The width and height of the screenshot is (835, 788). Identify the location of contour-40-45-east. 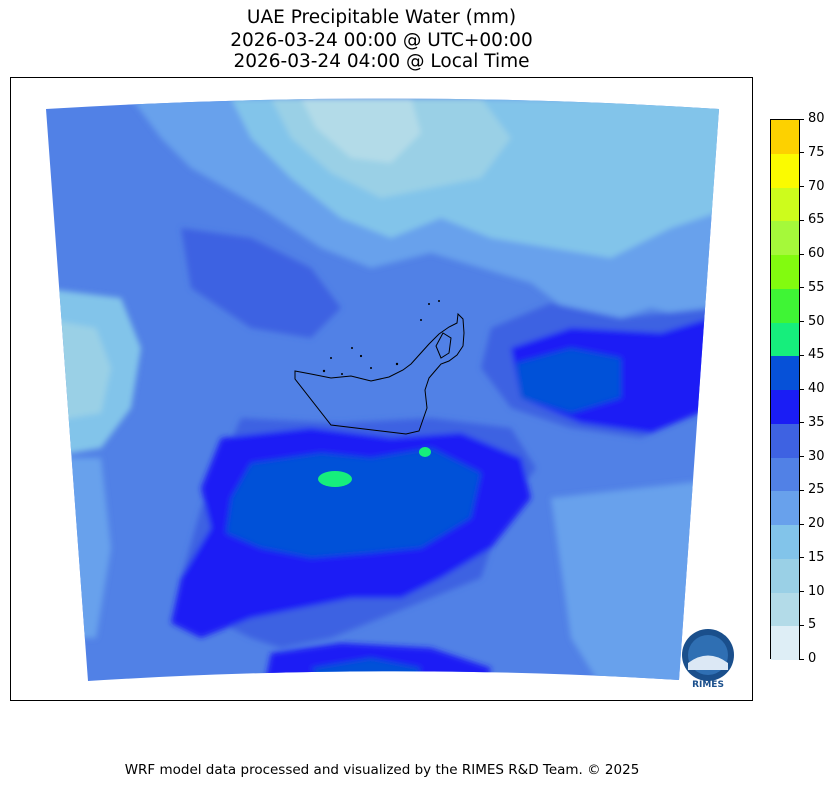
(568, 380).